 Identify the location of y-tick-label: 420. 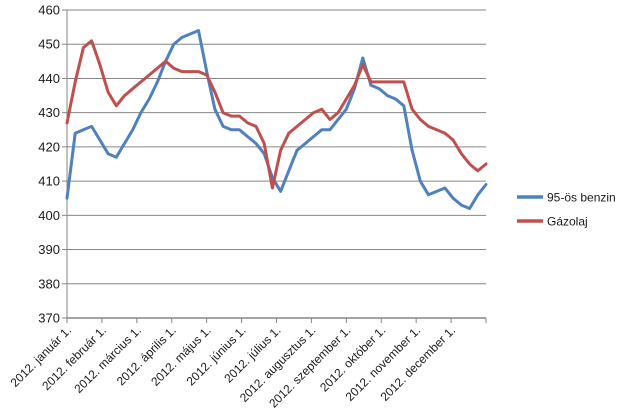
(49, 146).